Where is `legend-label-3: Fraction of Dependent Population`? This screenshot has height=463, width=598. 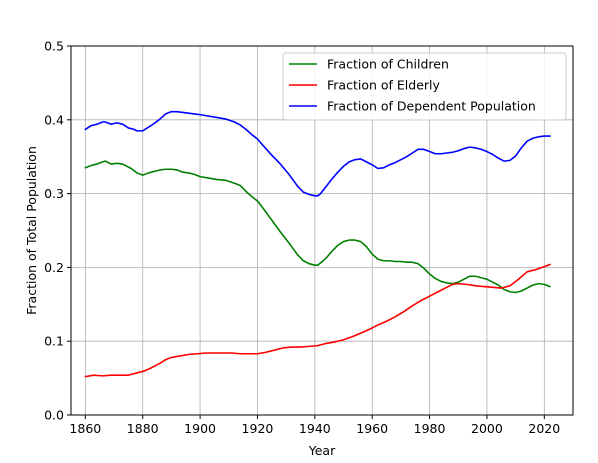
legend-label-3: Fraction of Dependent Population is located at coordinates (431, 106).